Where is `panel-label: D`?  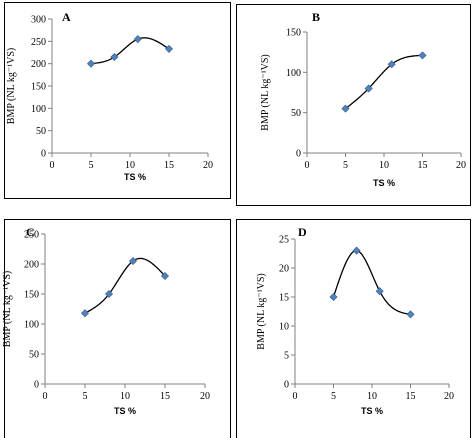
panel-label: D is located at coordinates (302, 232).